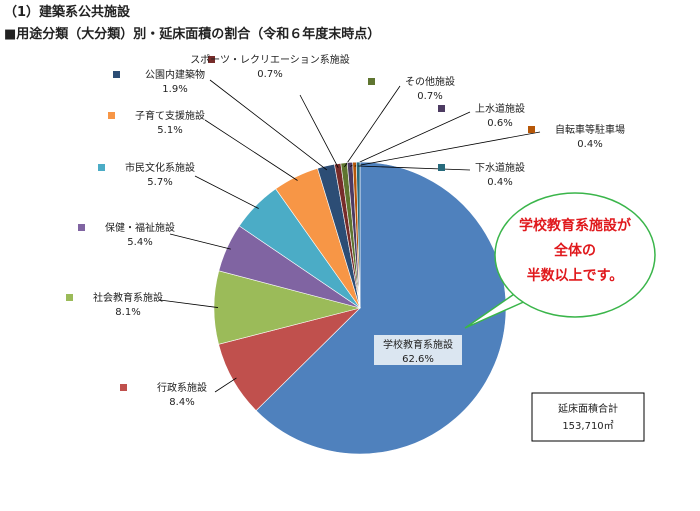 This screenshot has height=511, width=700. Describe the element at coordinates (175, 74) in the screenshot. I see `slice-label: 公園内建築物` at that location.